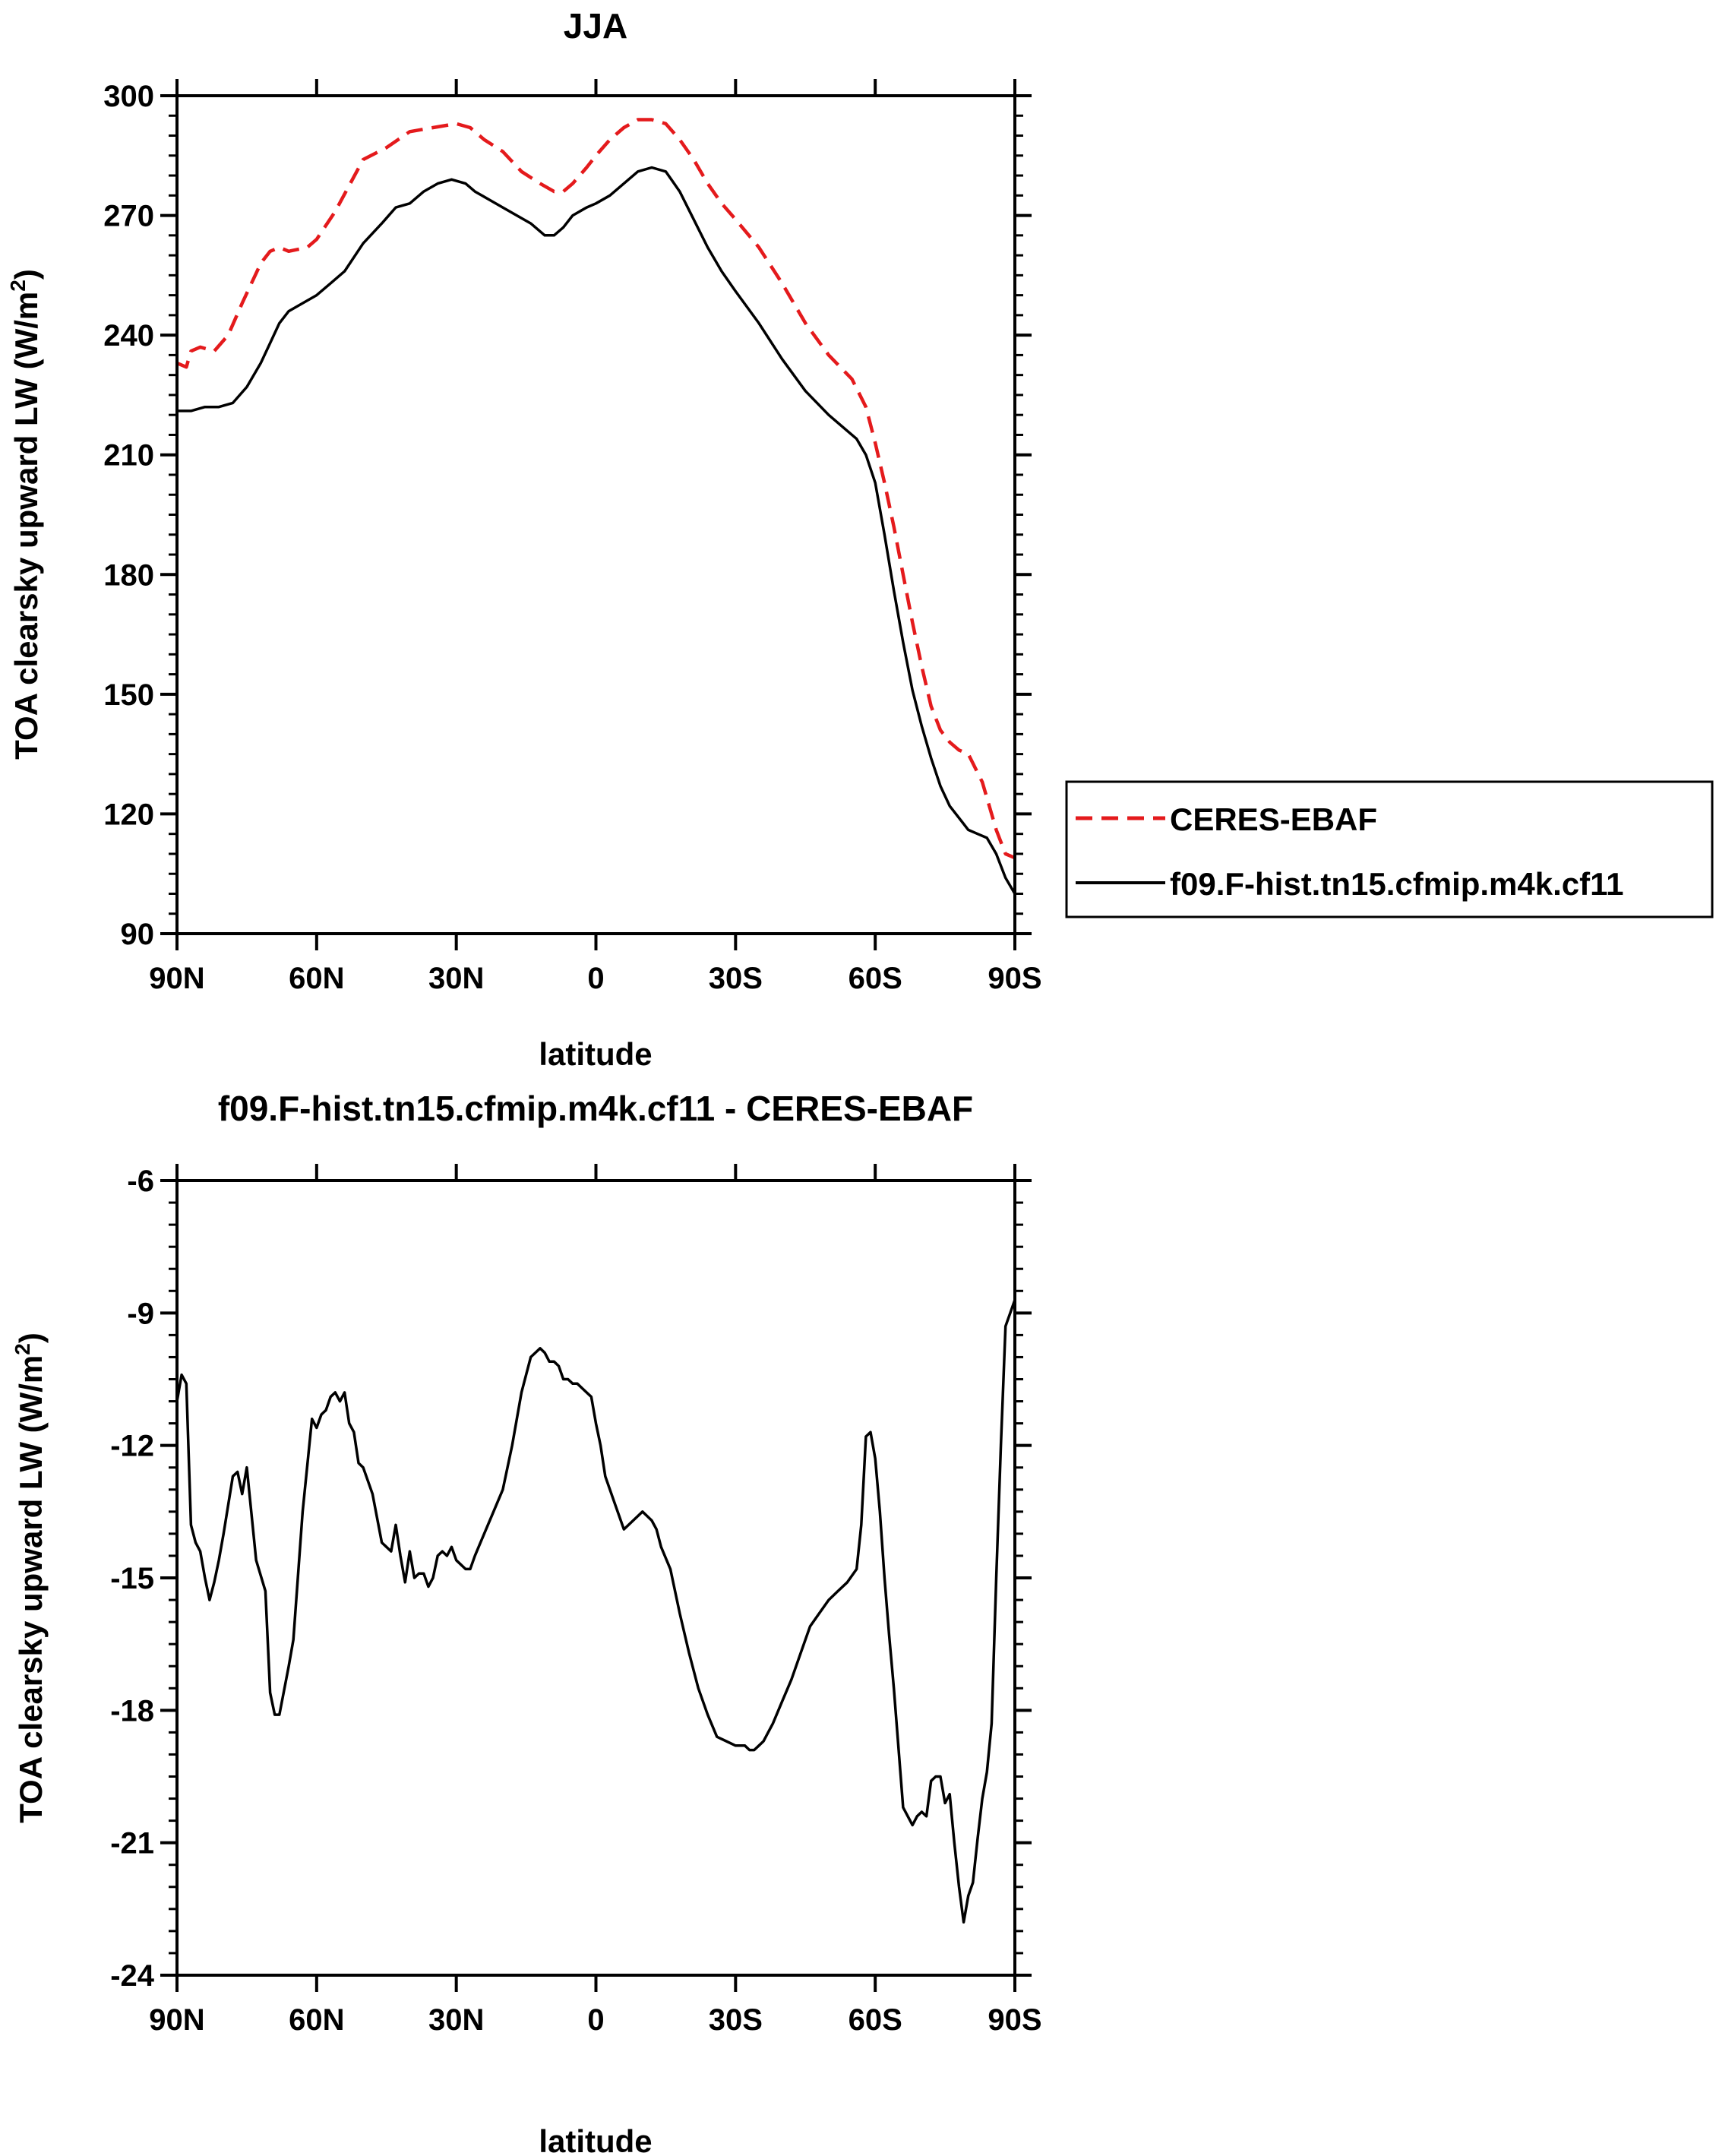 The width and height of the screenshot is (1716, 2156). I want to click on bottom-chart-y-axis-label: TOA clearsky upward LW (W/m2), so click(30, 1577).